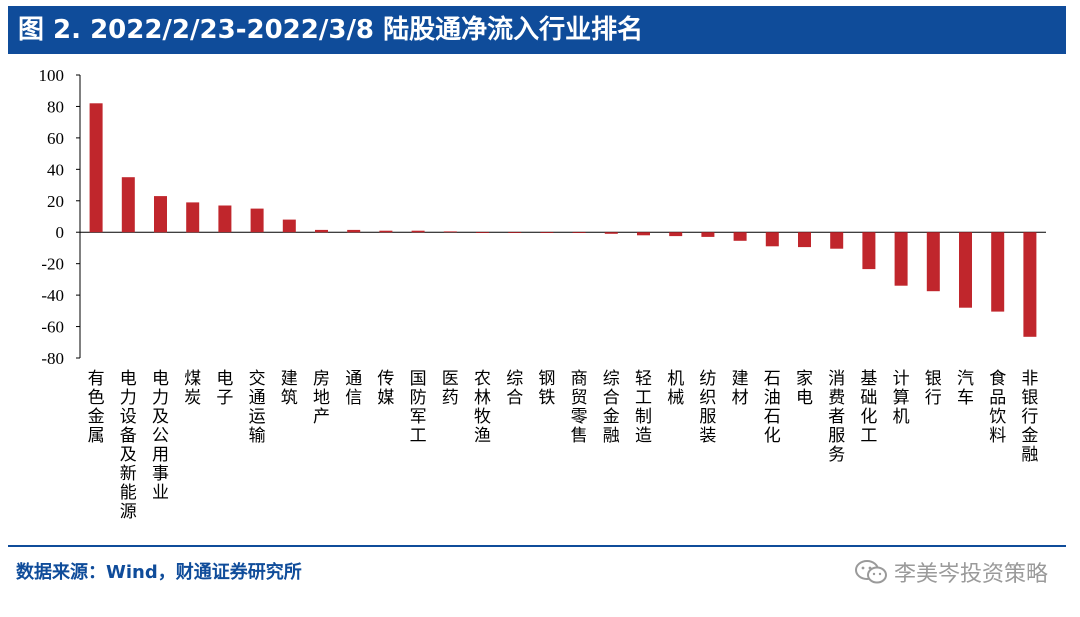 The height and width of the screenshot is (617, 1080). I want to click on x-tick-label: 电力及公用事业, so click(160, 435).